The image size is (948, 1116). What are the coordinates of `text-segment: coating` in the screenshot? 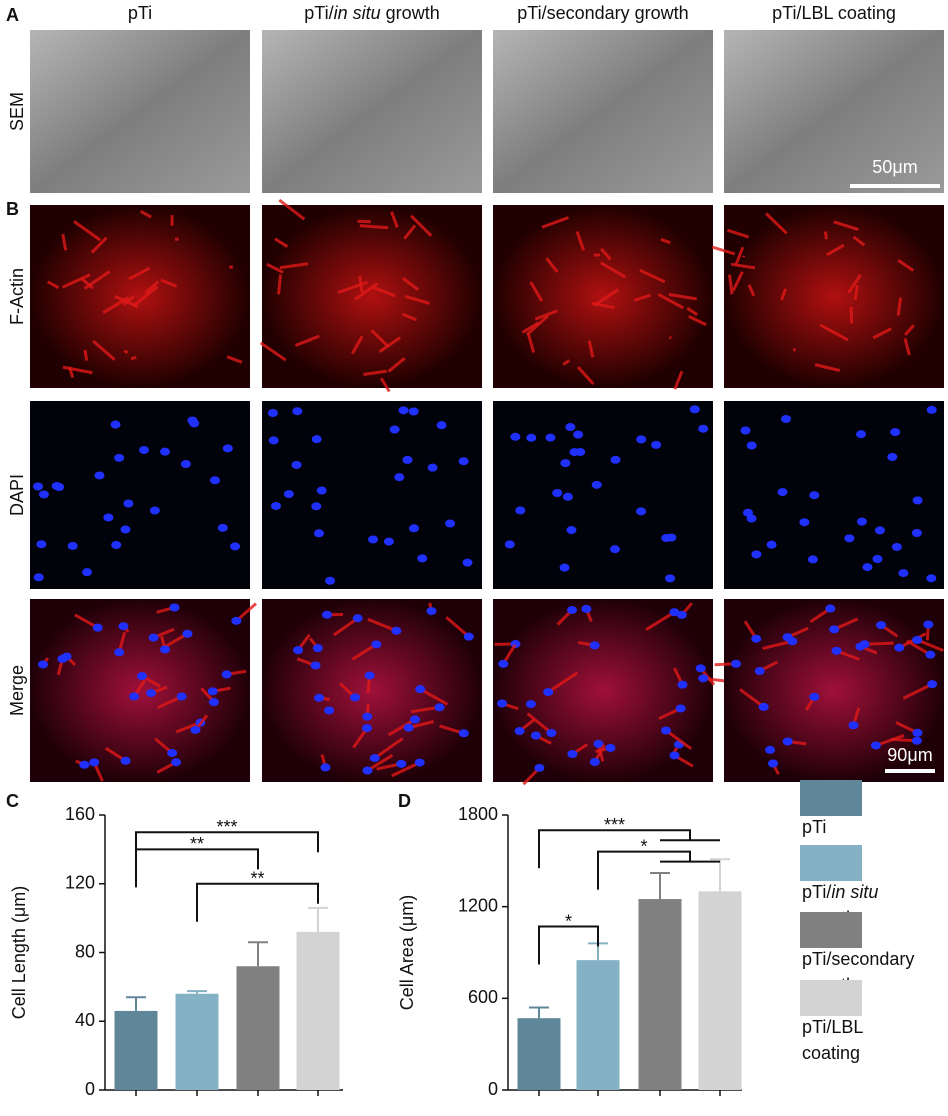 It's located at (831, 1053).